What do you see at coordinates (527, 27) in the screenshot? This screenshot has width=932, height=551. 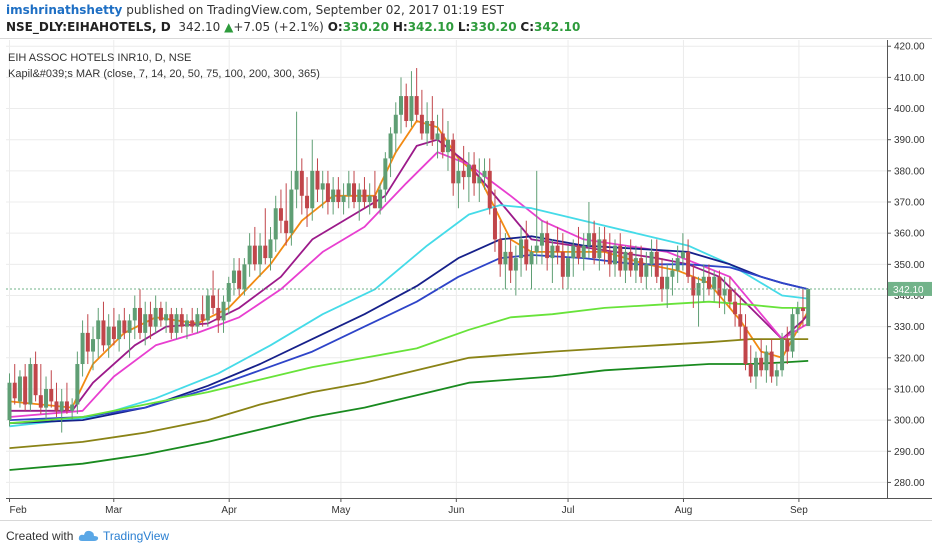 I see `close-label: C:` at bounding box center [527, 27].